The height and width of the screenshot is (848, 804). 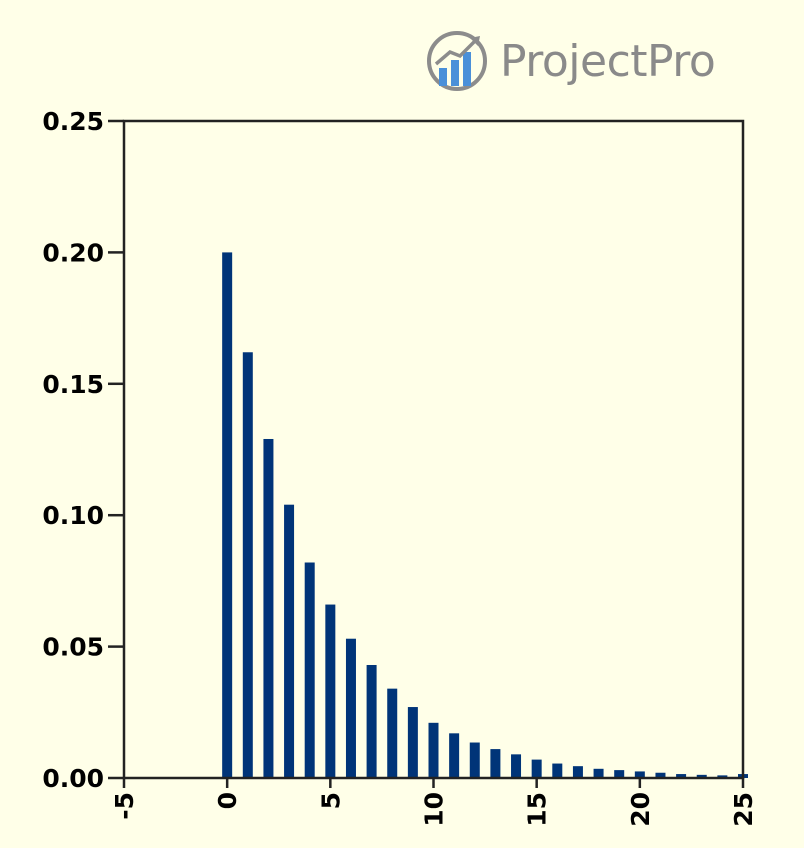 What do you see at coordinates (73, 252) in the screenshot?
I see `y-tick-label: 0.20` at bounding box center [73, 252].